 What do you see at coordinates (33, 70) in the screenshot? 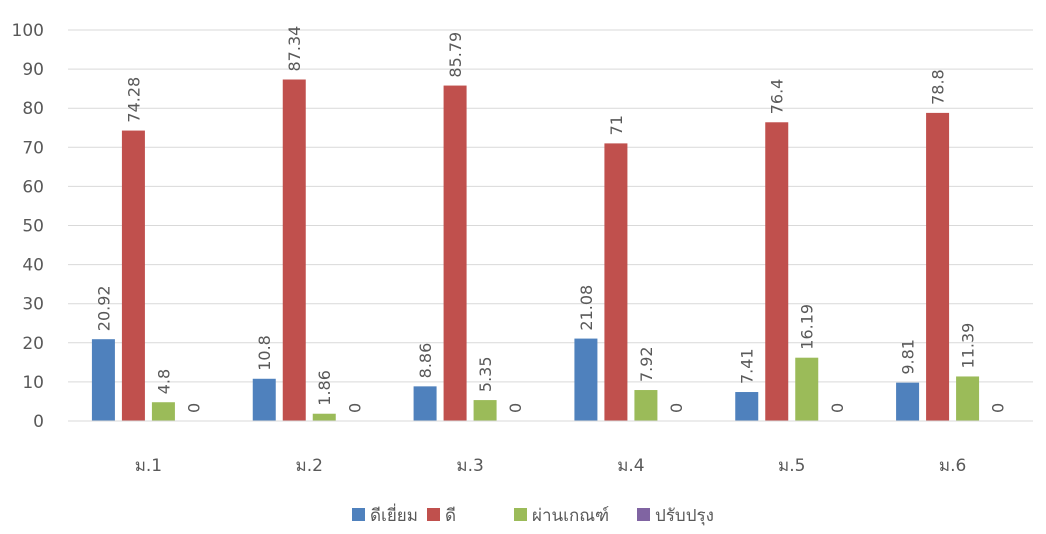
I see `y-tick-label: 90` at bounding box center [33, 70].